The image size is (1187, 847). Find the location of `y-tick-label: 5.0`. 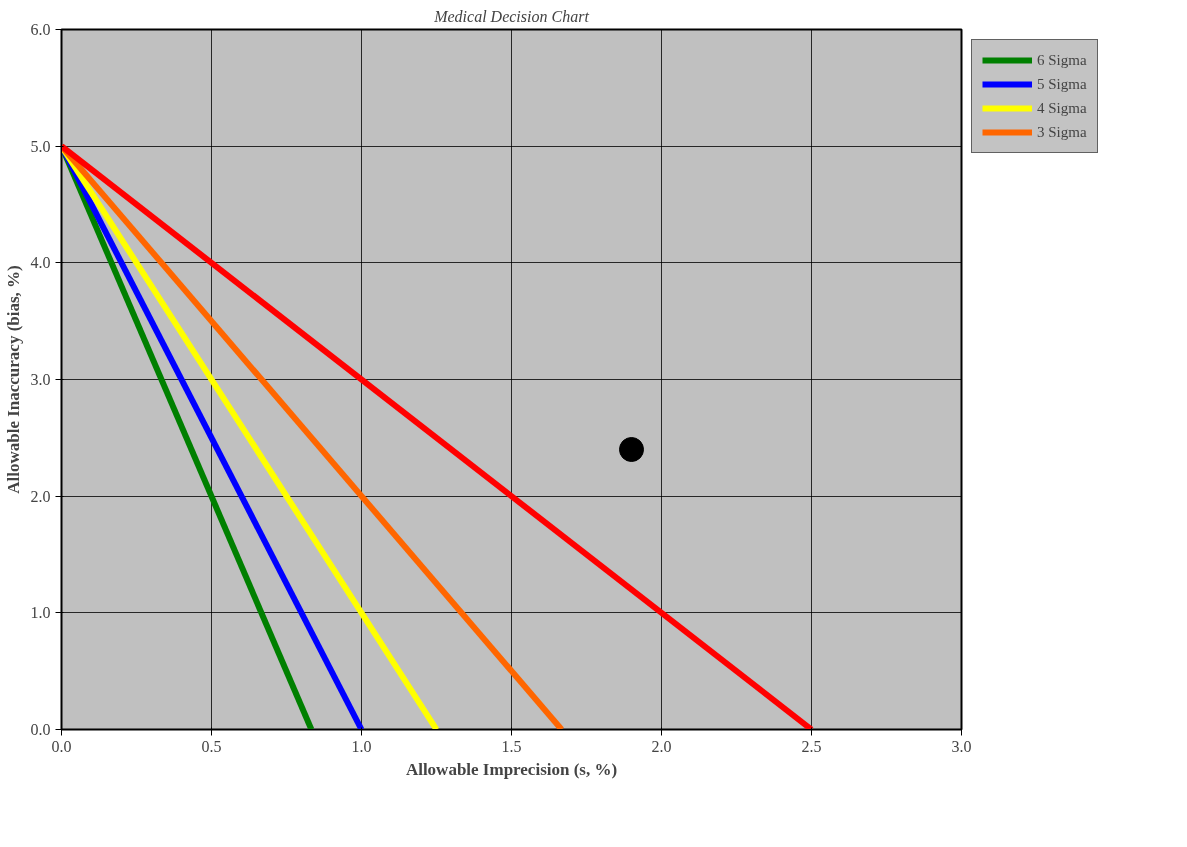

y-tick-label: 5.0 is located at coordinates (40, 146).